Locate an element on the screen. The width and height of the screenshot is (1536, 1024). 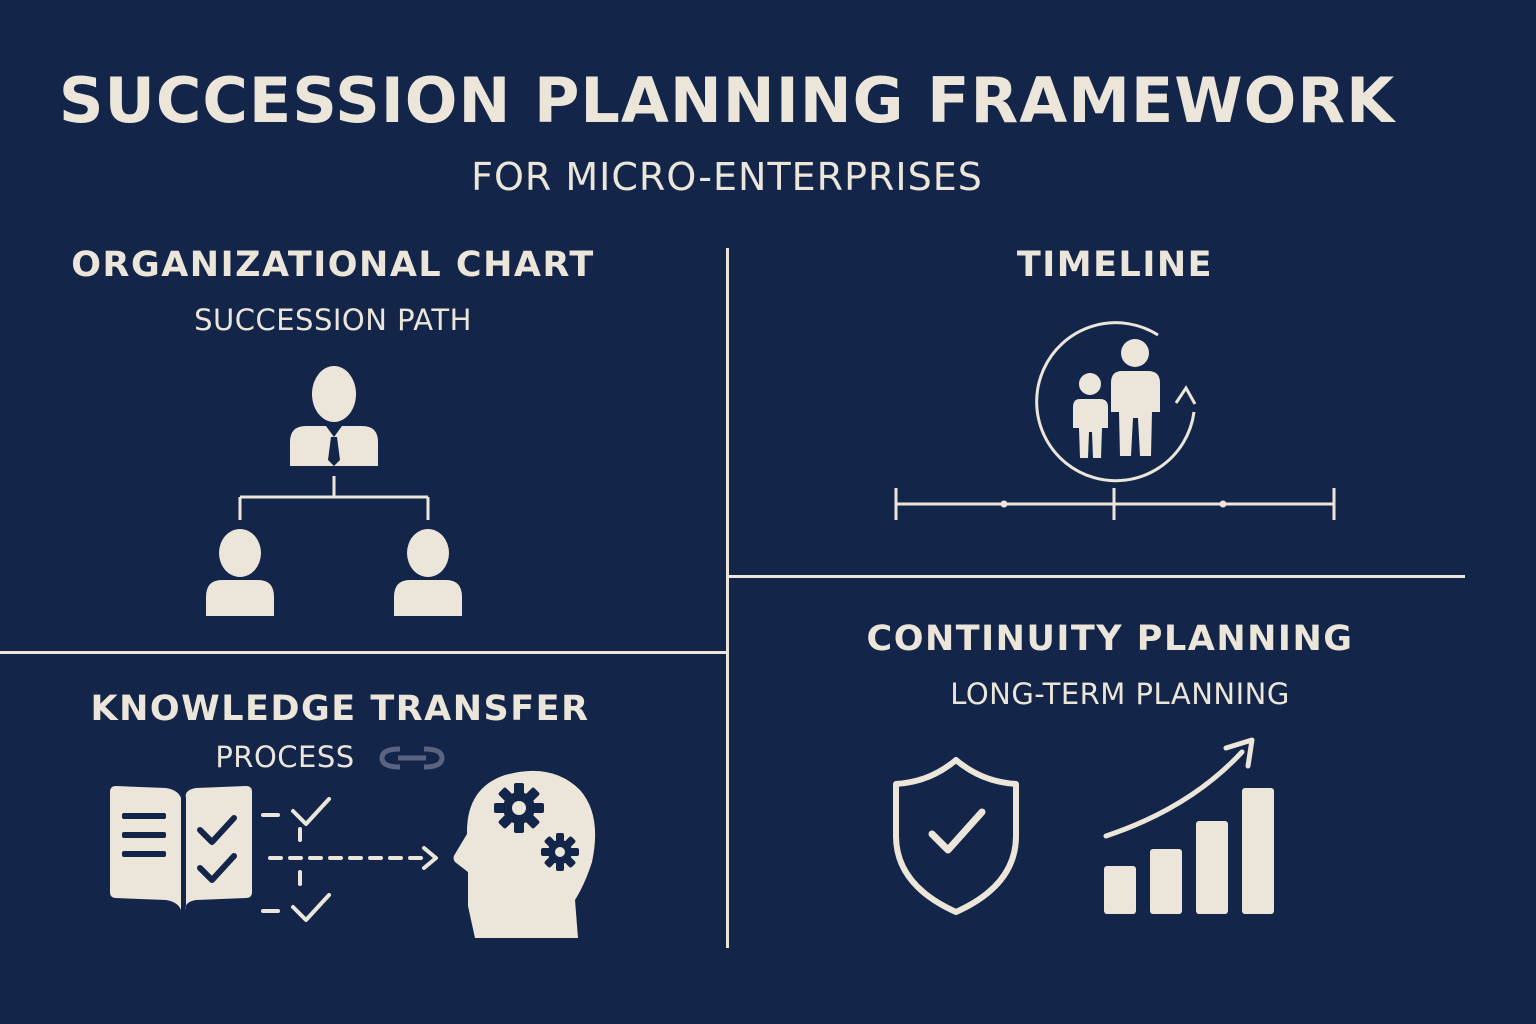
continuity-subtitle: LONG-TERM PLANNING is located at coordinates (1120, 694).